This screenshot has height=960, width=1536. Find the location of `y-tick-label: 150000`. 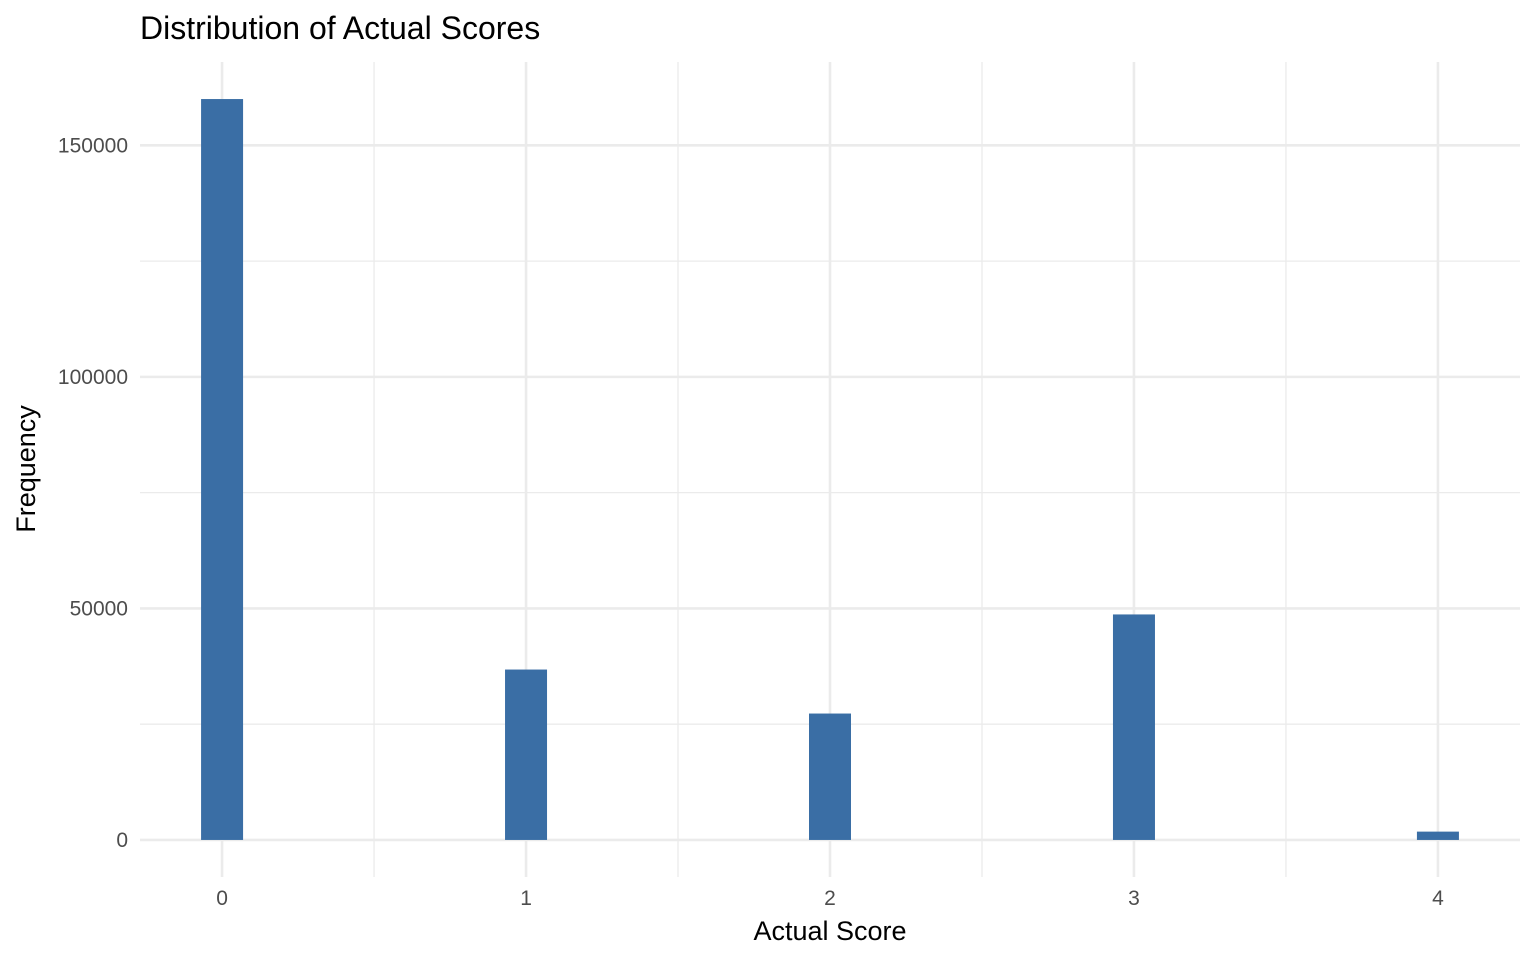

y-tick-label: 150000 is located at coordinates (93, 145).